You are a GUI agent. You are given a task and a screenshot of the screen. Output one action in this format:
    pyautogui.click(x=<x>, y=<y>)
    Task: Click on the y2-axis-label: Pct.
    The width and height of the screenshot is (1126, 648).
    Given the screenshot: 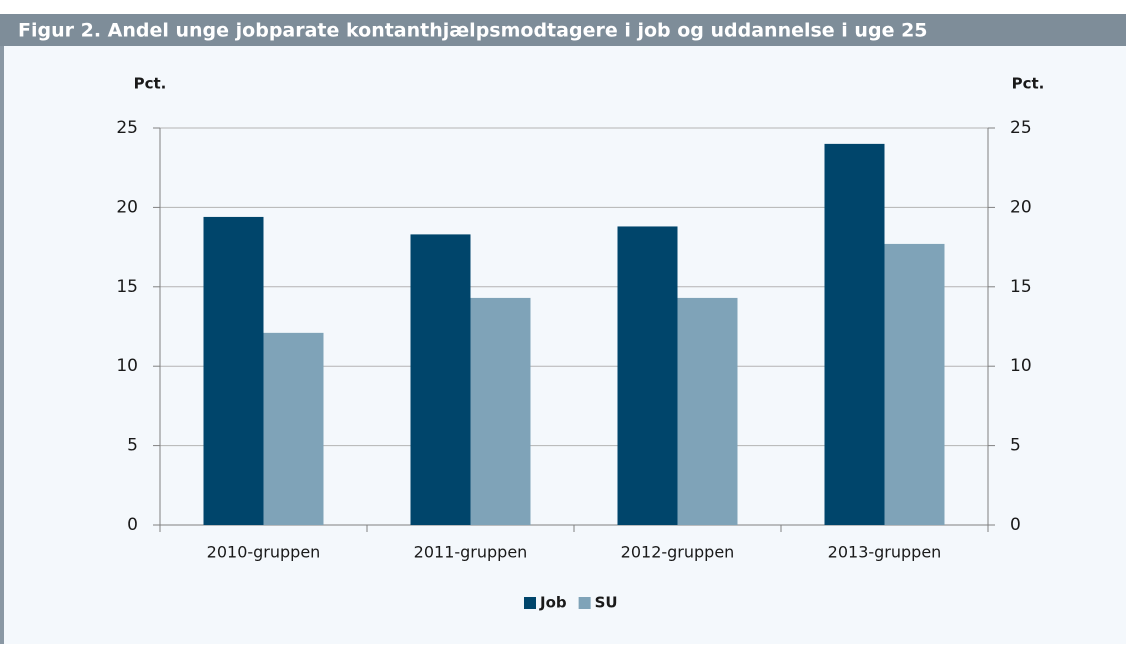 What is the action you would take?
    pyautogui.click(x=1028, y=84)
    